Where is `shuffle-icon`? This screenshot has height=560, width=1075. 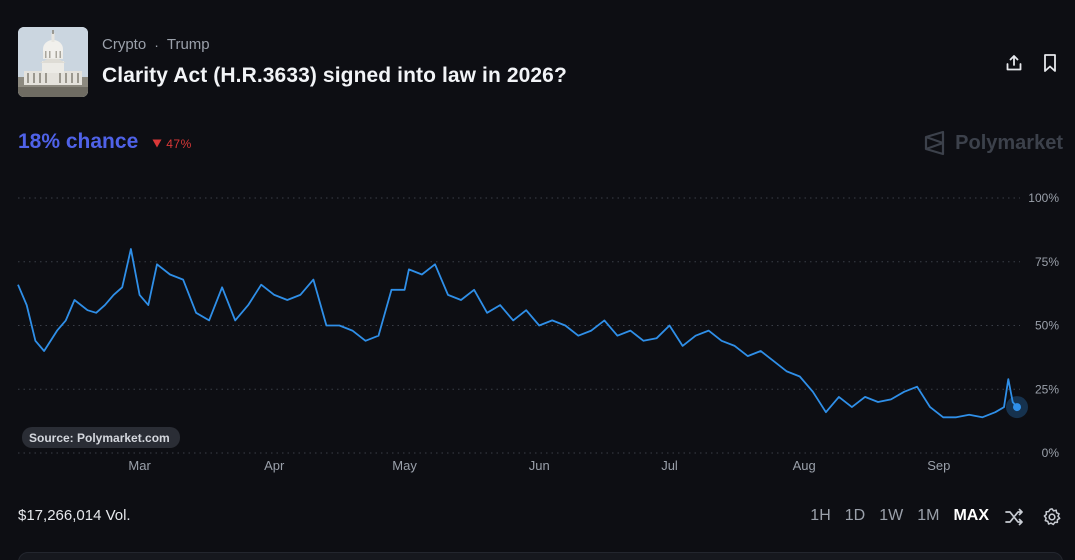
shuffle-icon is located at coordinates (1014, 517).